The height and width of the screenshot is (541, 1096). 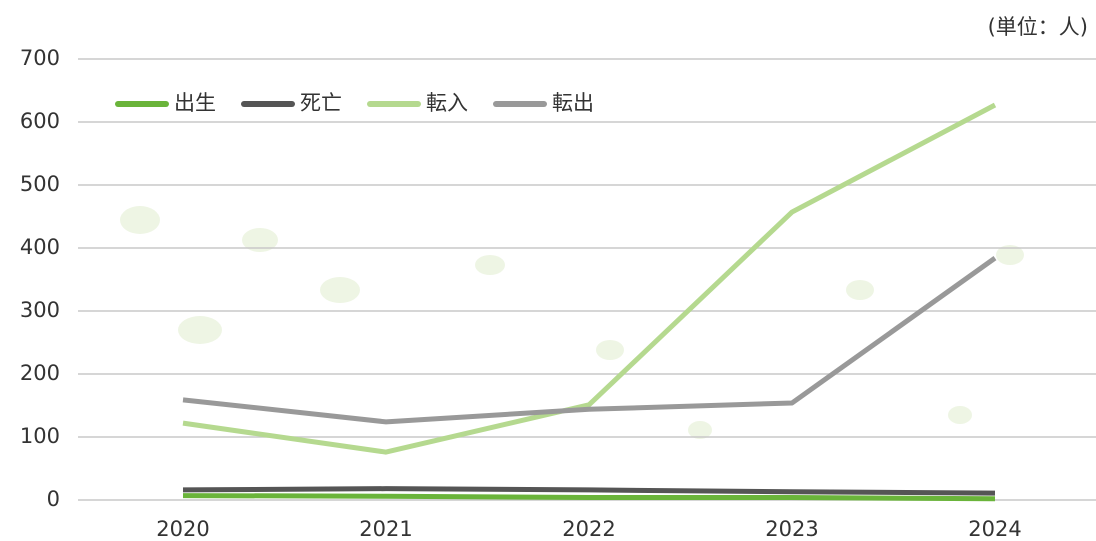 I want to click on y-tick-label: 500, so click(x=40, y=184).